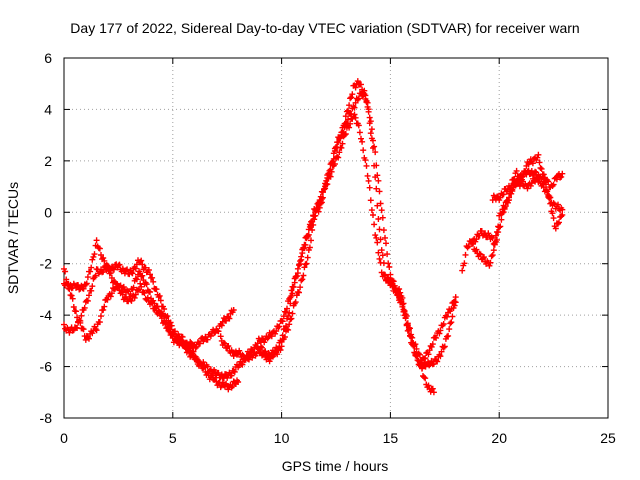 This screenshot has width=640, height=480. What do you see at coordinates (46, 264) in the screenshot?
I see `y-tick-label: -2` at bounding box center [46, 264].